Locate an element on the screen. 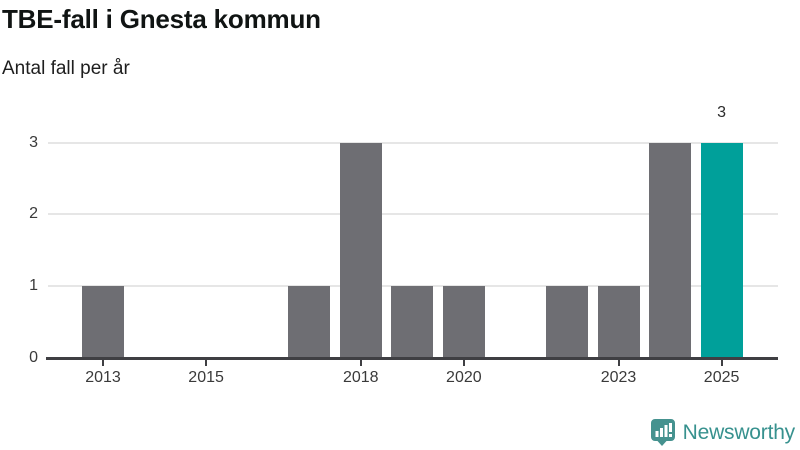 The height and width of the screenshot is (450, 800). x-tick-2023 is located at coordinates (618, 363).